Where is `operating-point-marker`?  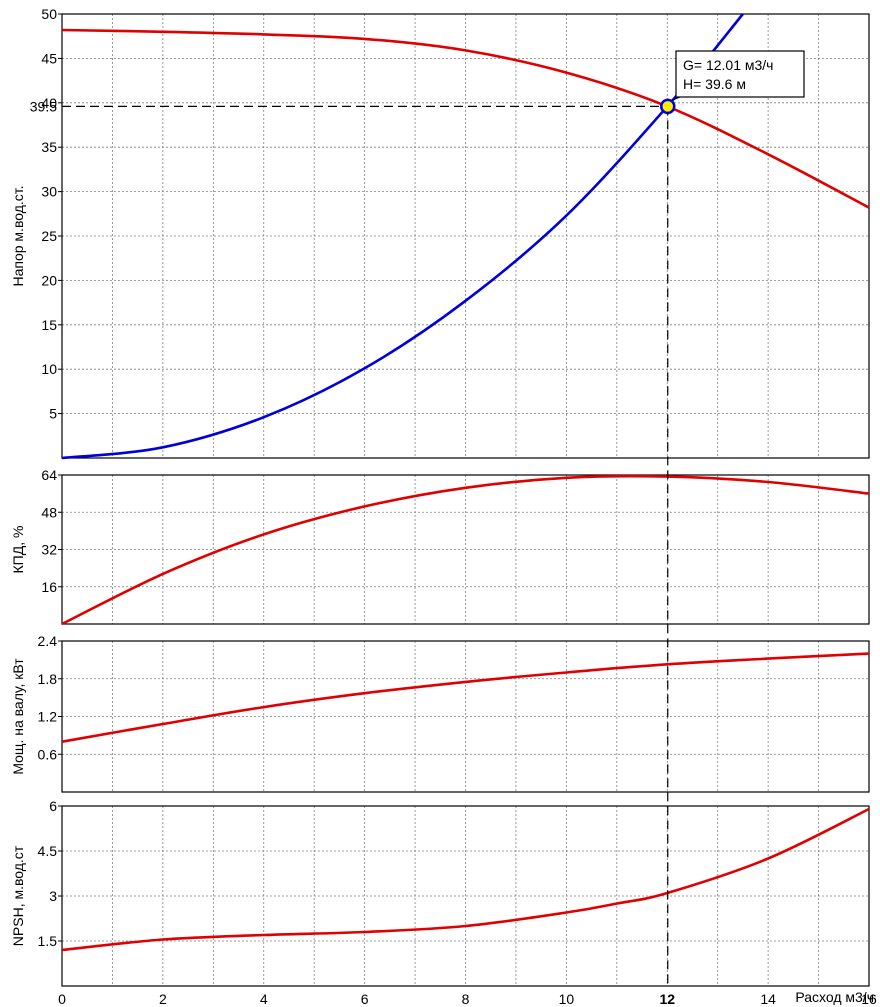
operating-point-marker is located at coordinates (668, 106).